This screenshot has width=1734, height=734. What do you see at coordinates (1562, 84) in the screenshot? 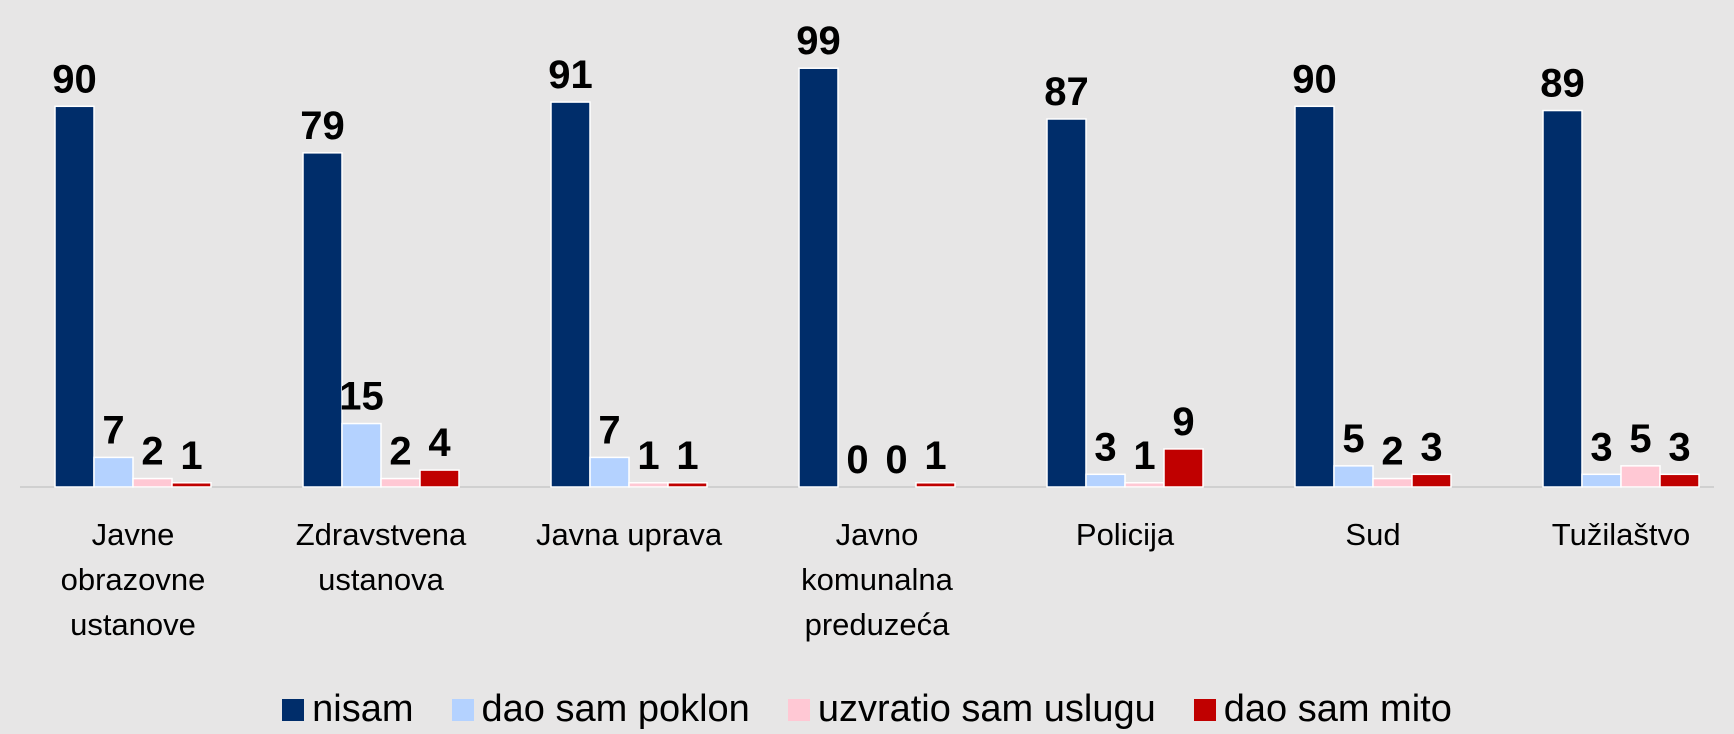
I see `data-label: 89` at bounding box center [1562, 84].